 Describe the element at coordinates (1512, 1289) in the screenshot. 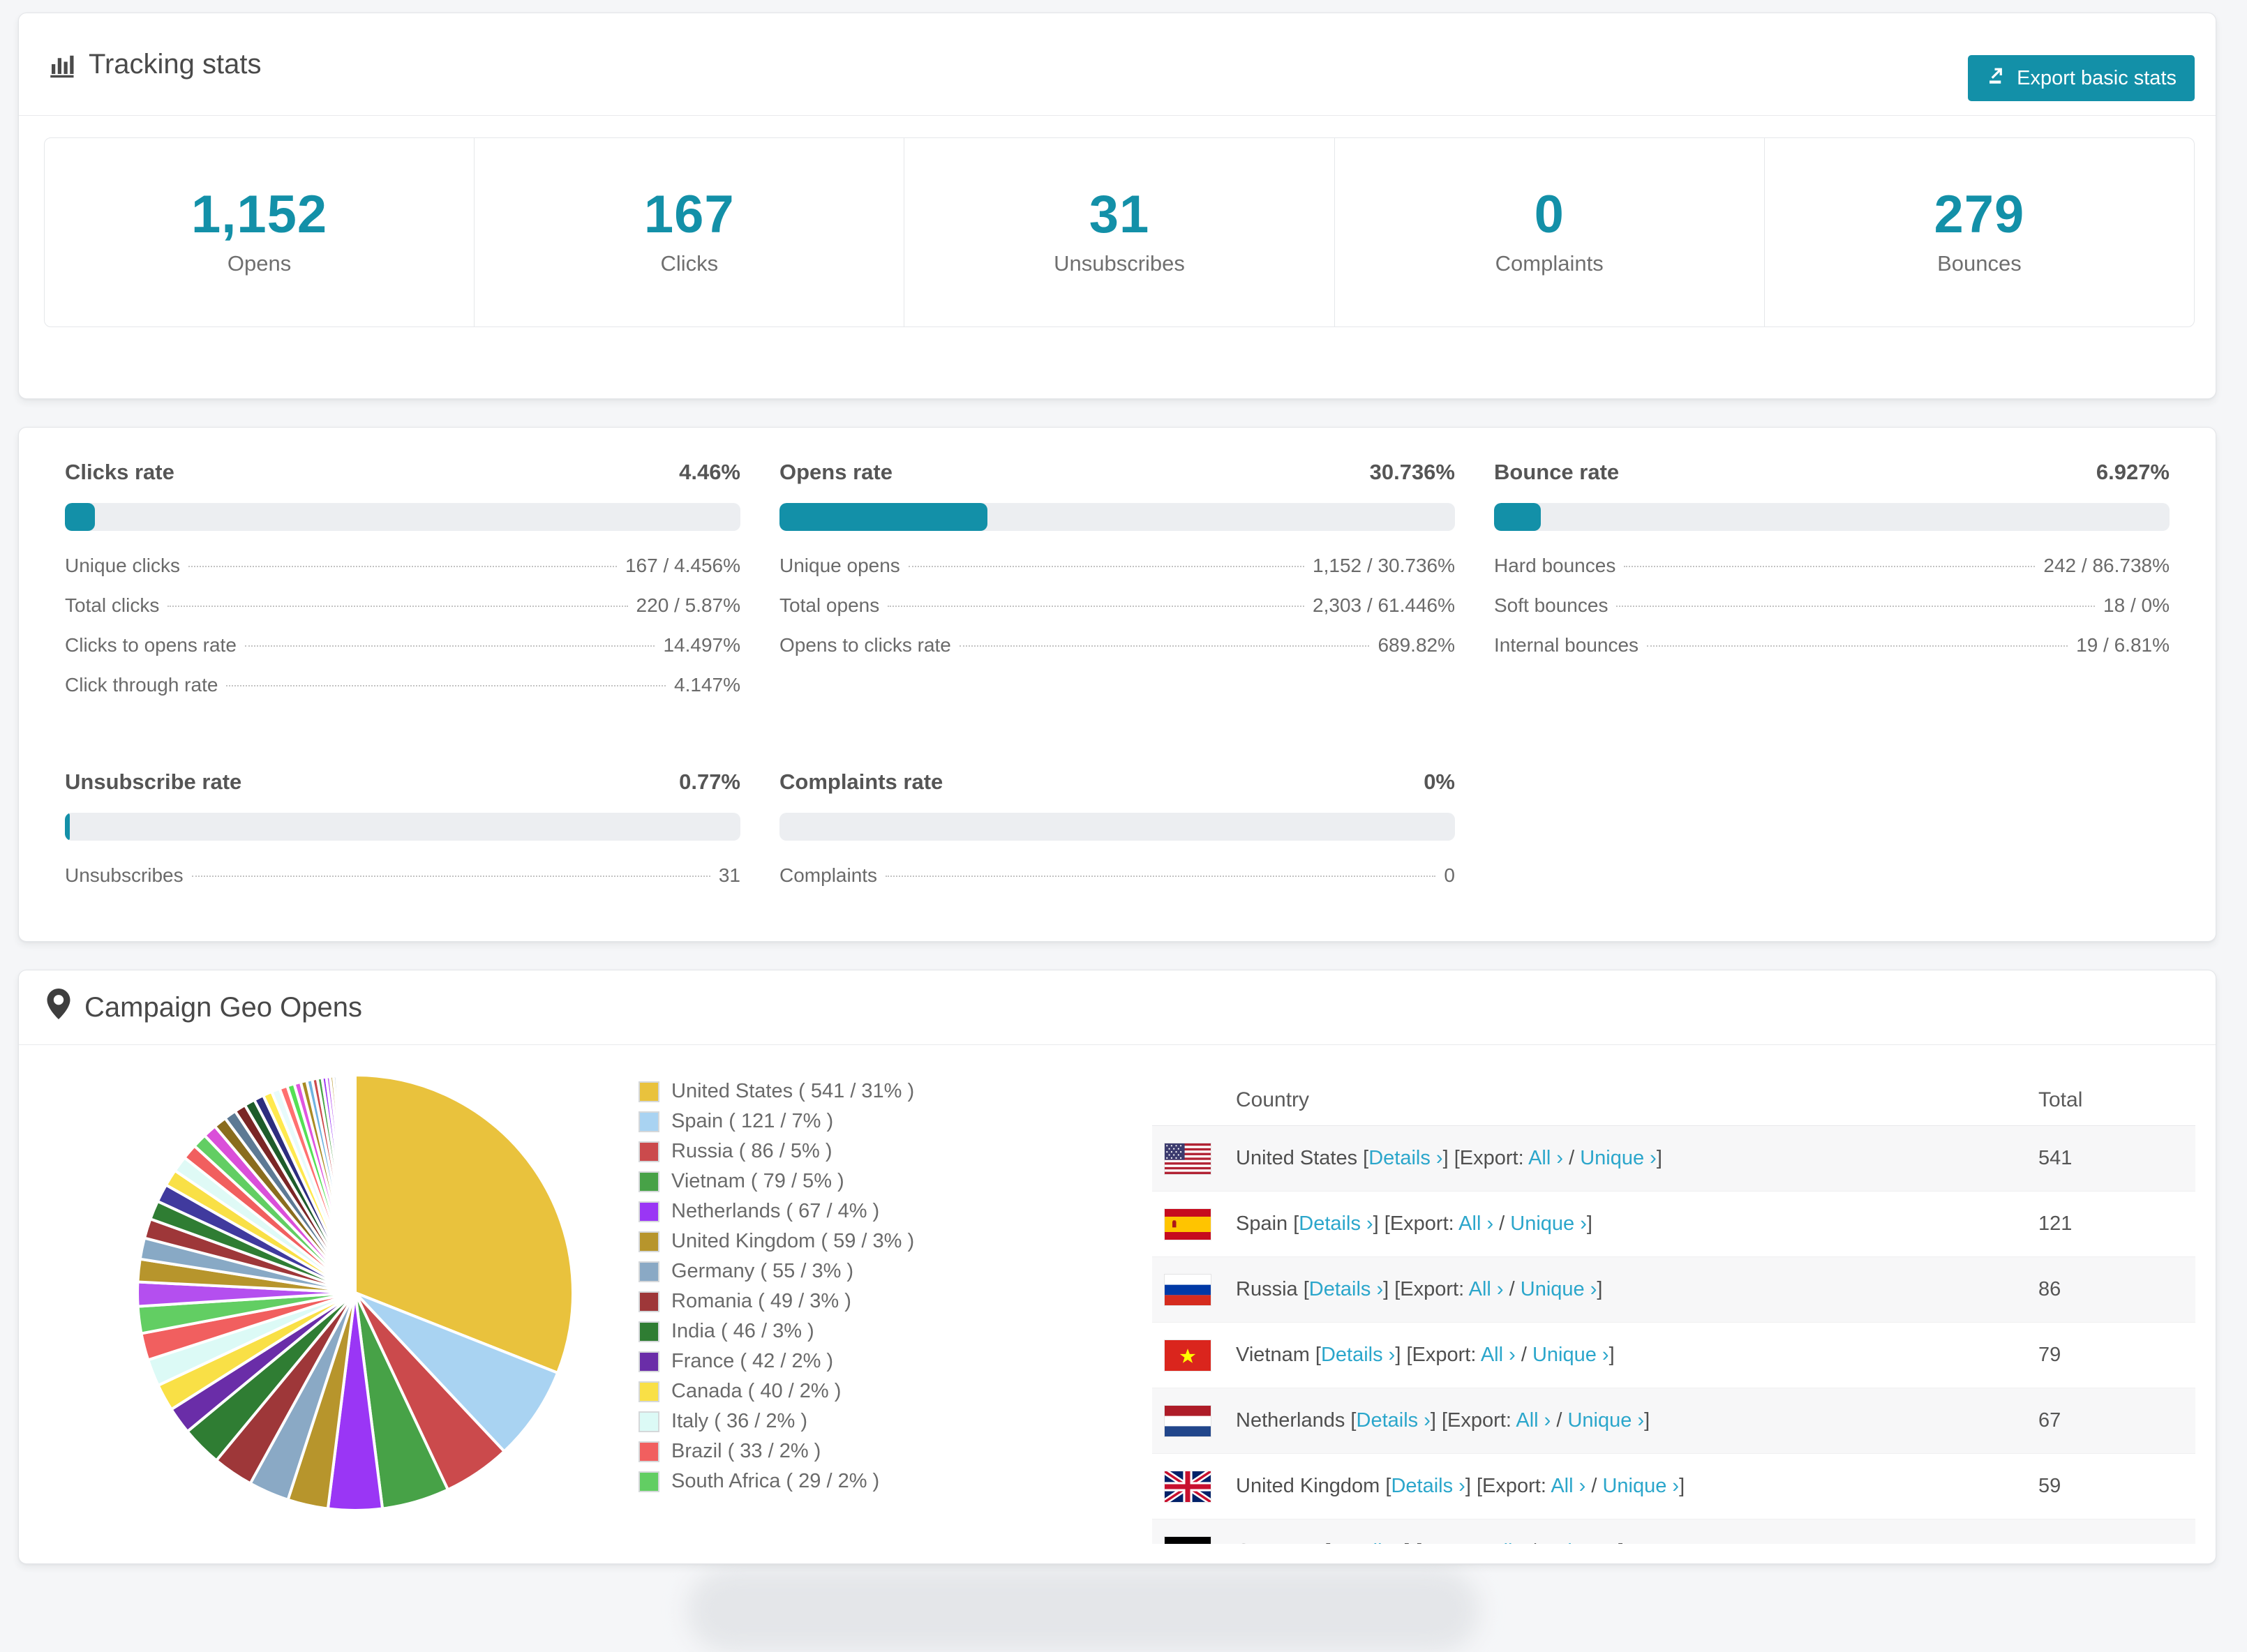

I see `bracket-text: /` at that location.